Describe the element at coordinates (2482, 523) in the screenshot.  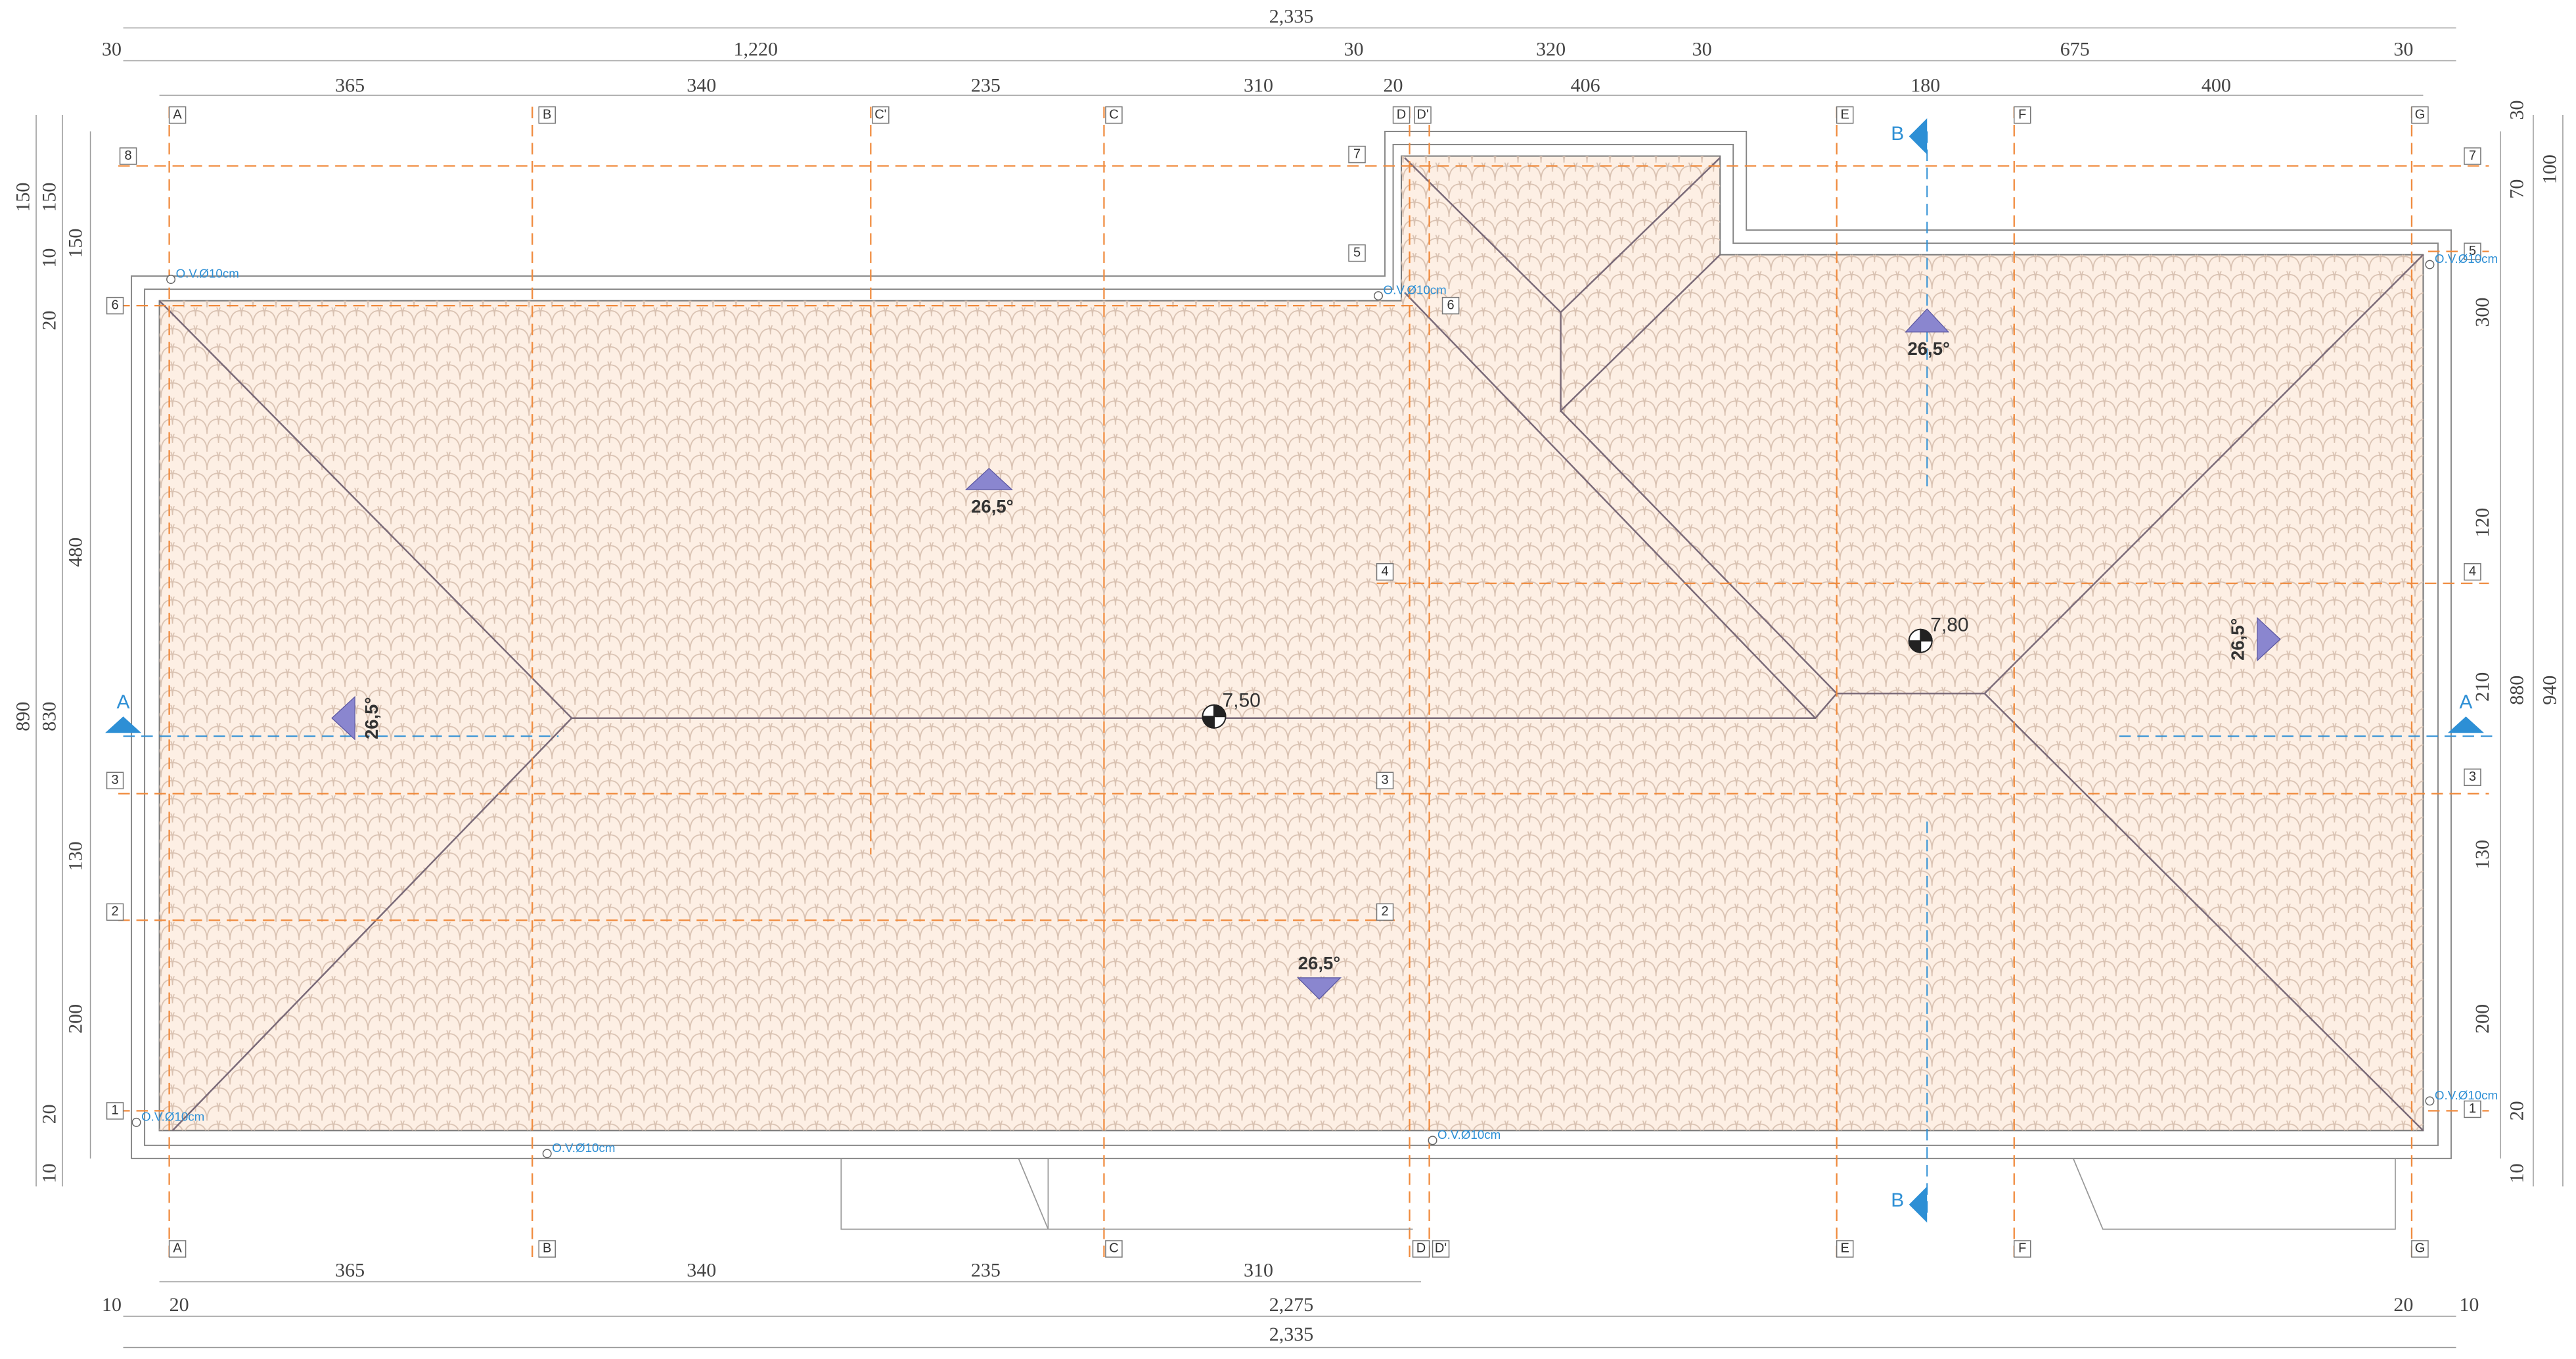
I see `dimension-label: 120` at that location.